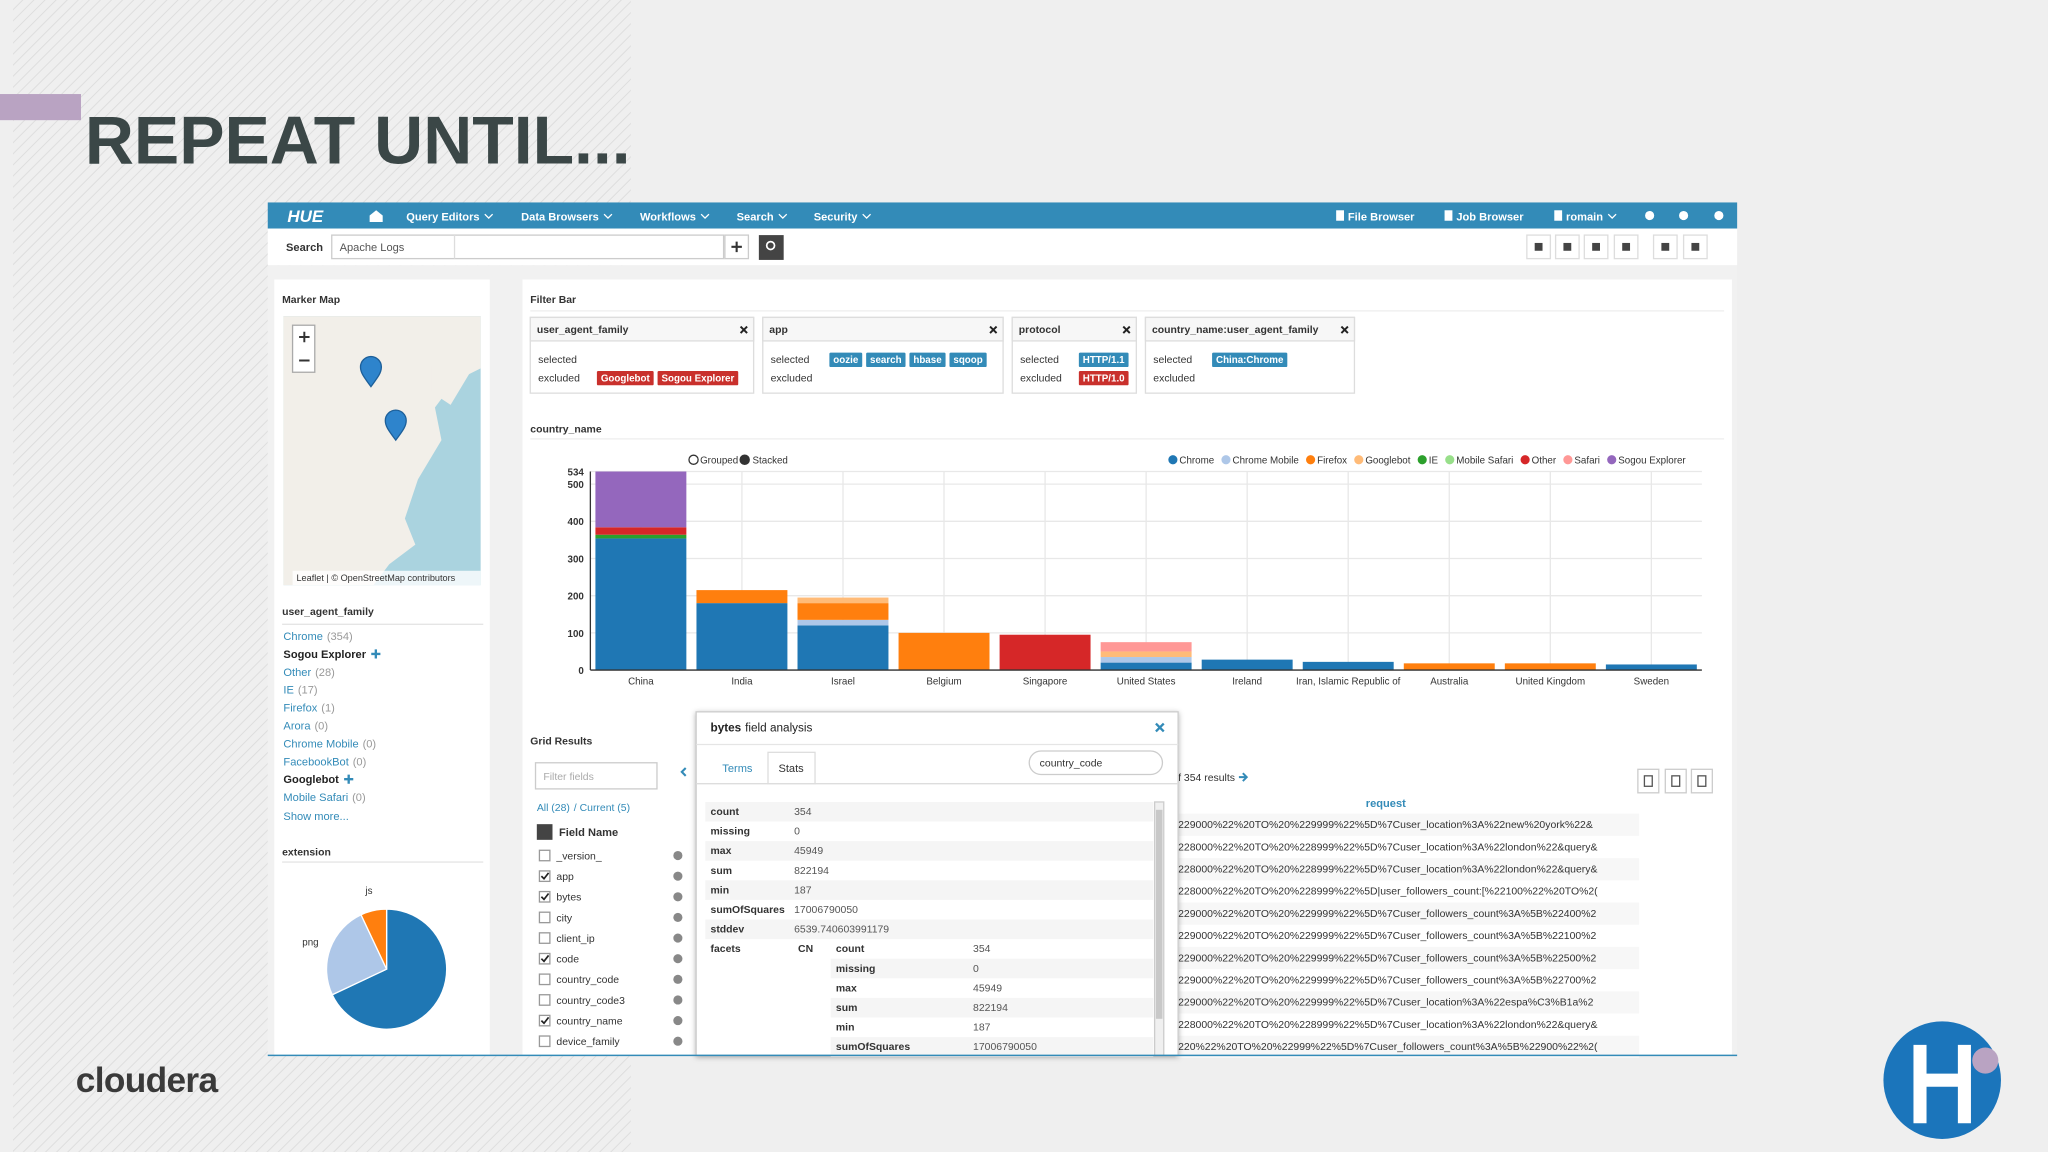  What do you see at coordinates (560, 218) in the screenshot?
I see `nav-menu: Data Browsers` at bounding box center [560, 218].